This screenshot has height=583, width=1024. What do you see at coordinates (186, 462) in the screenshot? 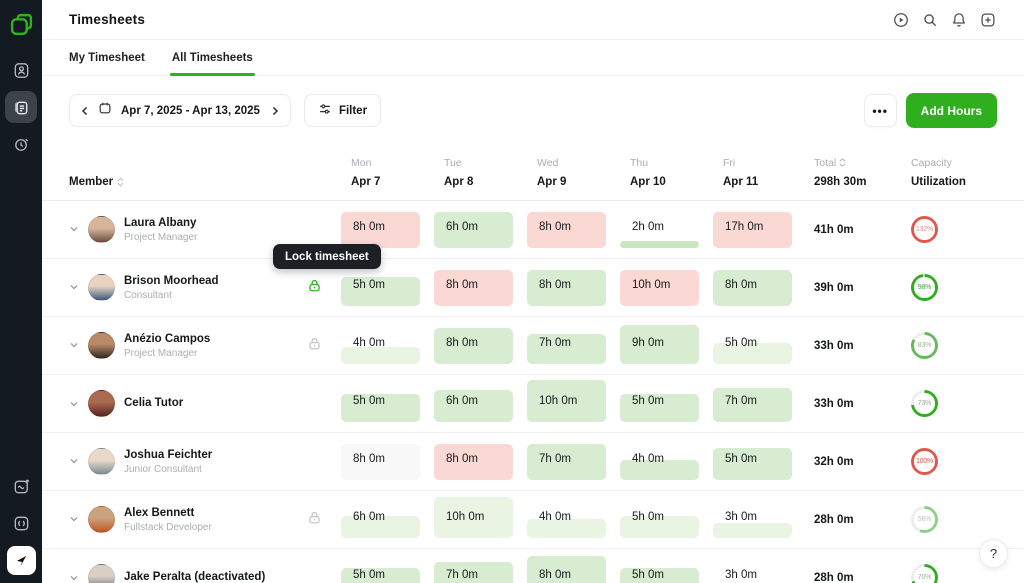
I see `member-cell: Joshua Feichter Junior Consultant` at bounding box center [186, 462].